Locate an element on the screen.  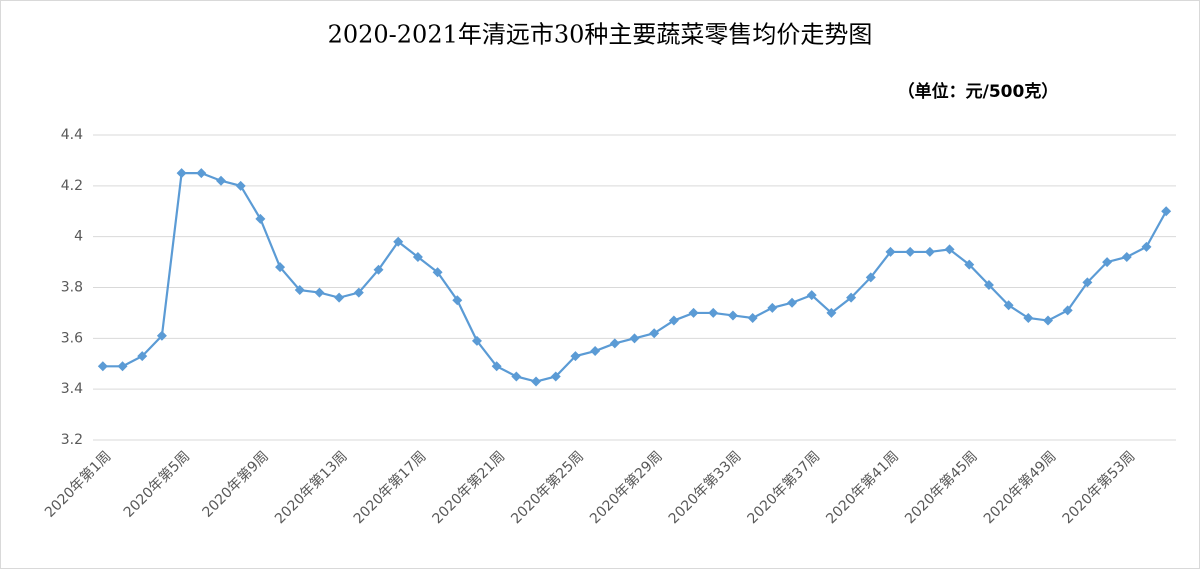
y-tick-label: 4.2 is located at coordinates (72, 186).